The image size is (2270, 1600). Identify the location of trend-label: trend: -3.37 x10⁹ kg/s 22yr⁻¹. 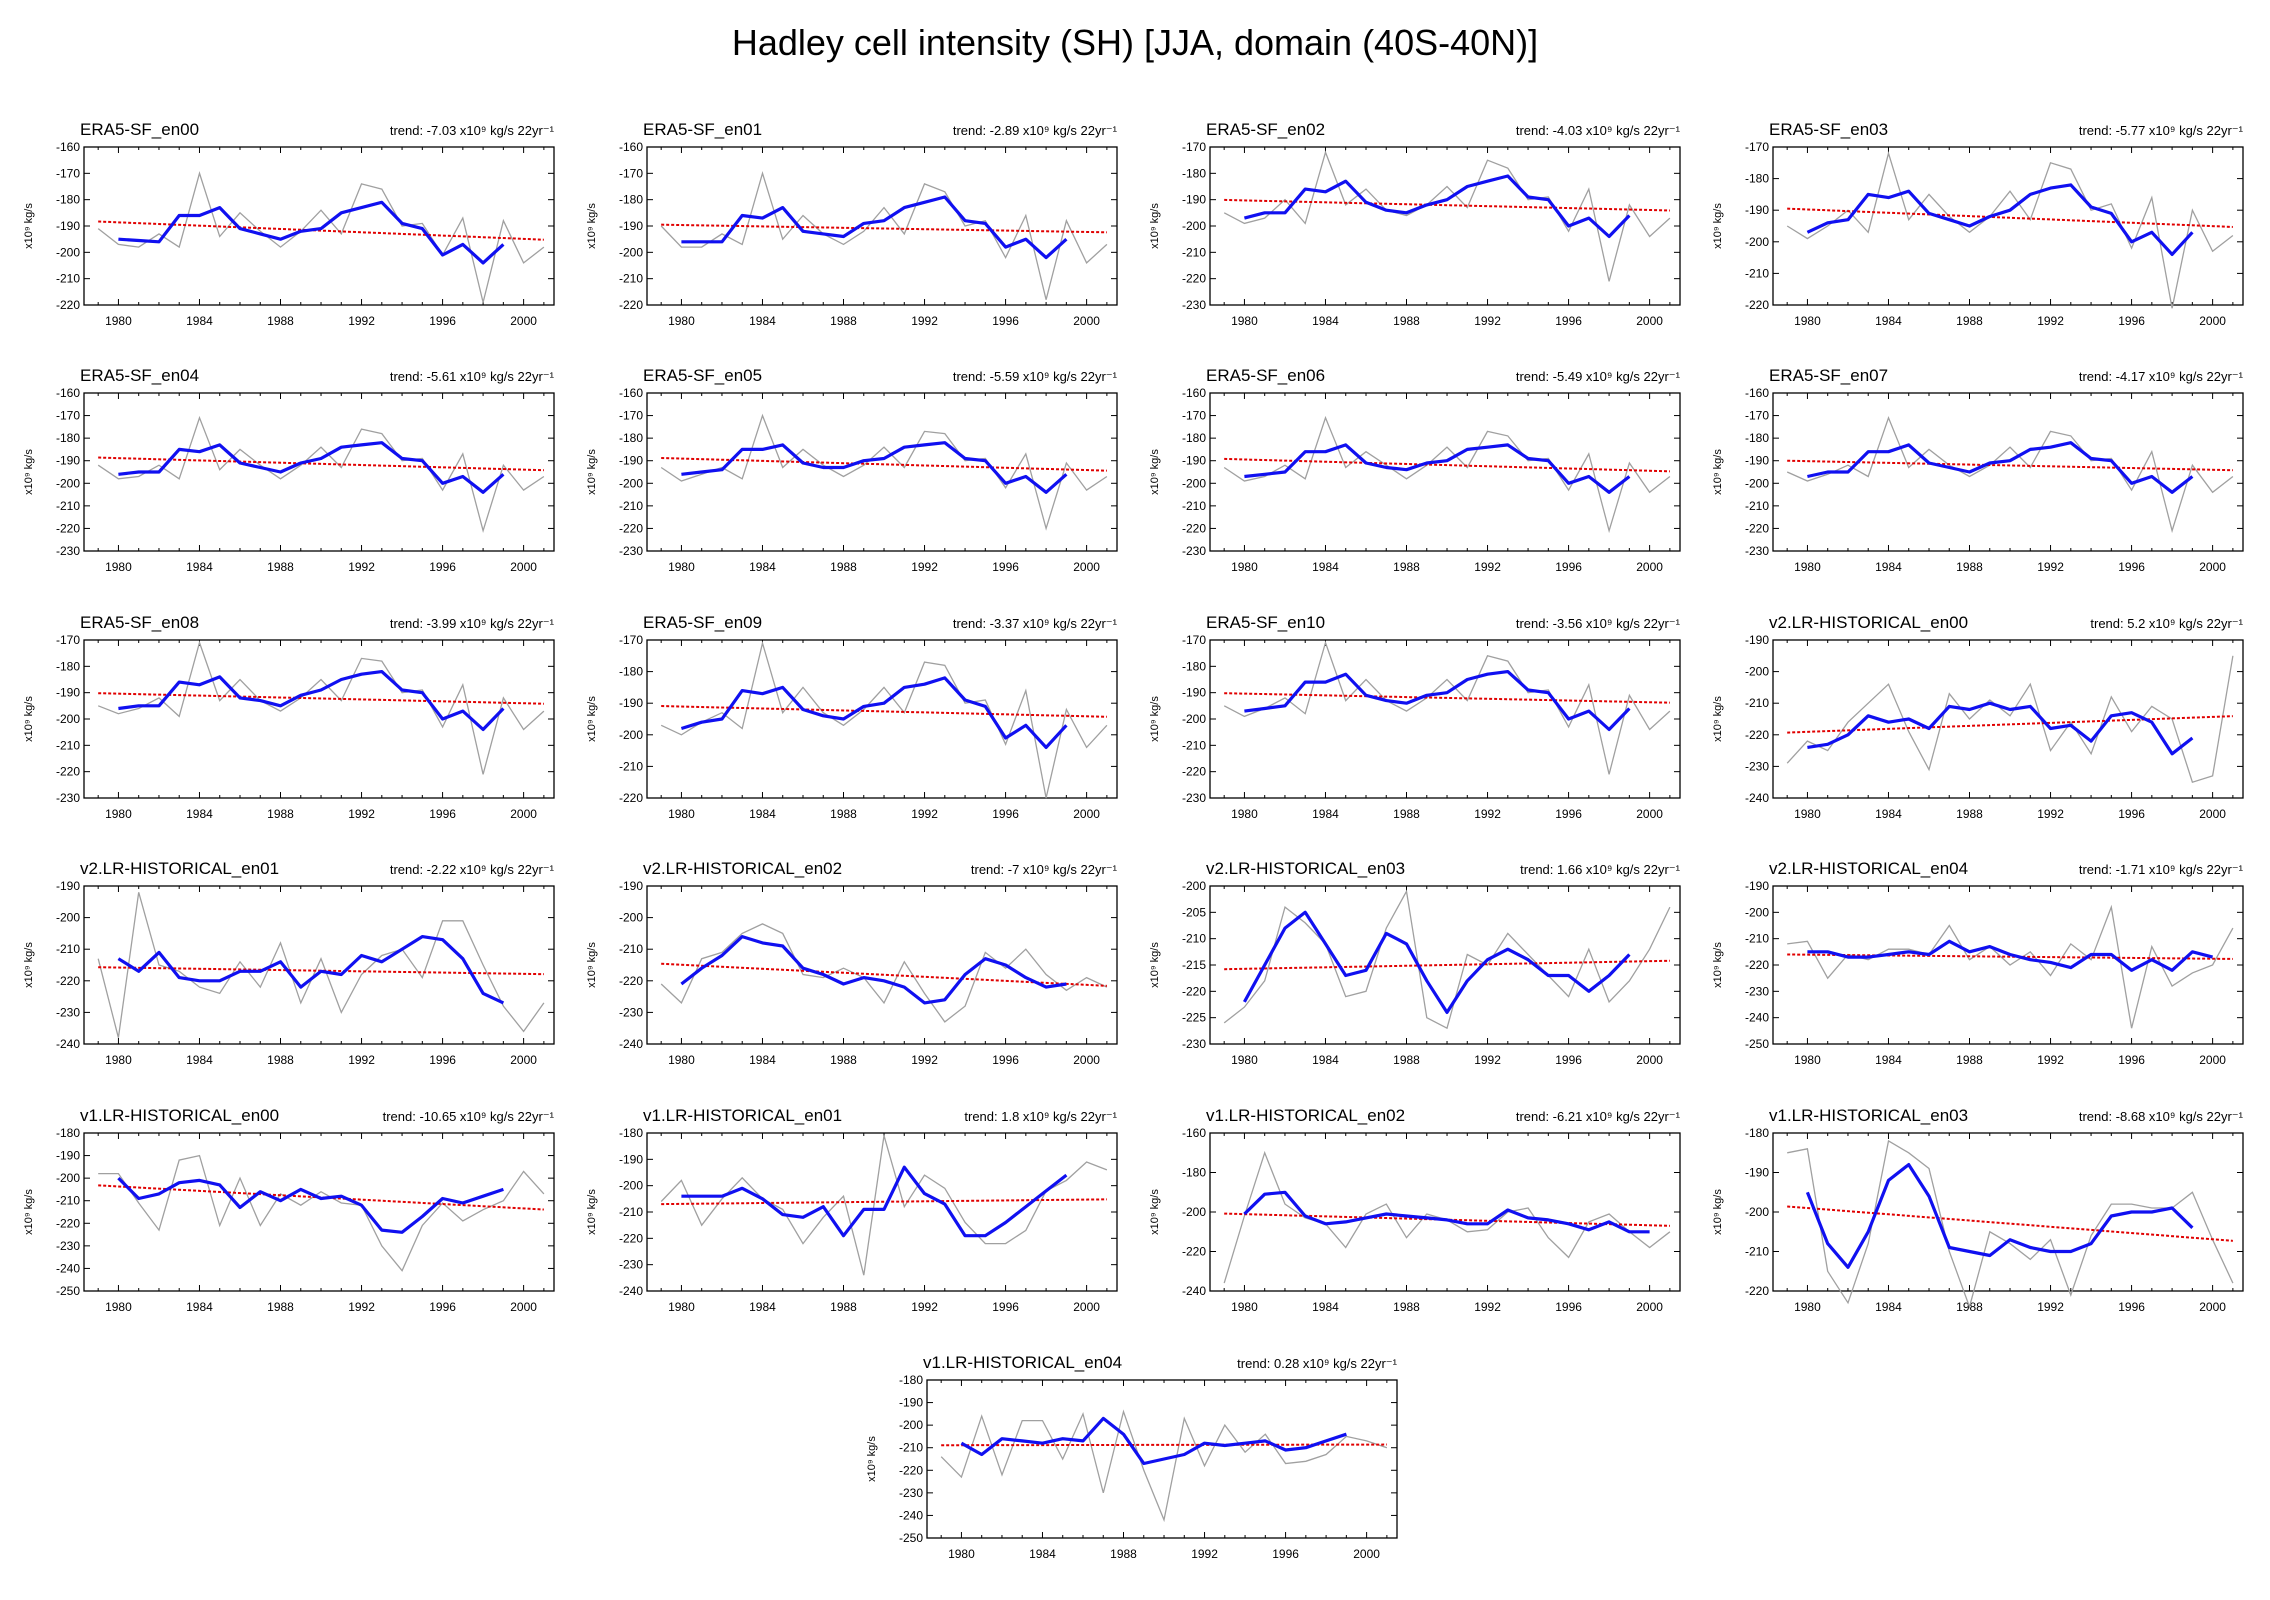
(1035, 623).